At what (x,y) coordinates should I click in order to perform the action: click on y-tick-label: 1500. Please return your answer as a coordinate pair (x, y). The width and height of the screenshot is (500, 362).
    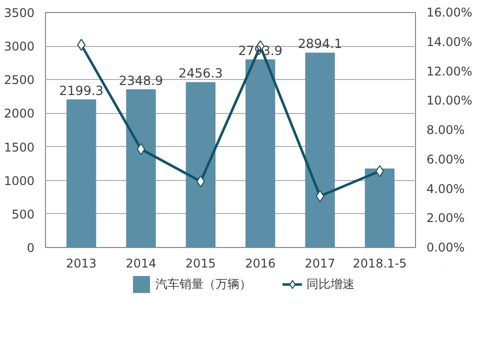
    Looking at the image, I should click on (19, 147).